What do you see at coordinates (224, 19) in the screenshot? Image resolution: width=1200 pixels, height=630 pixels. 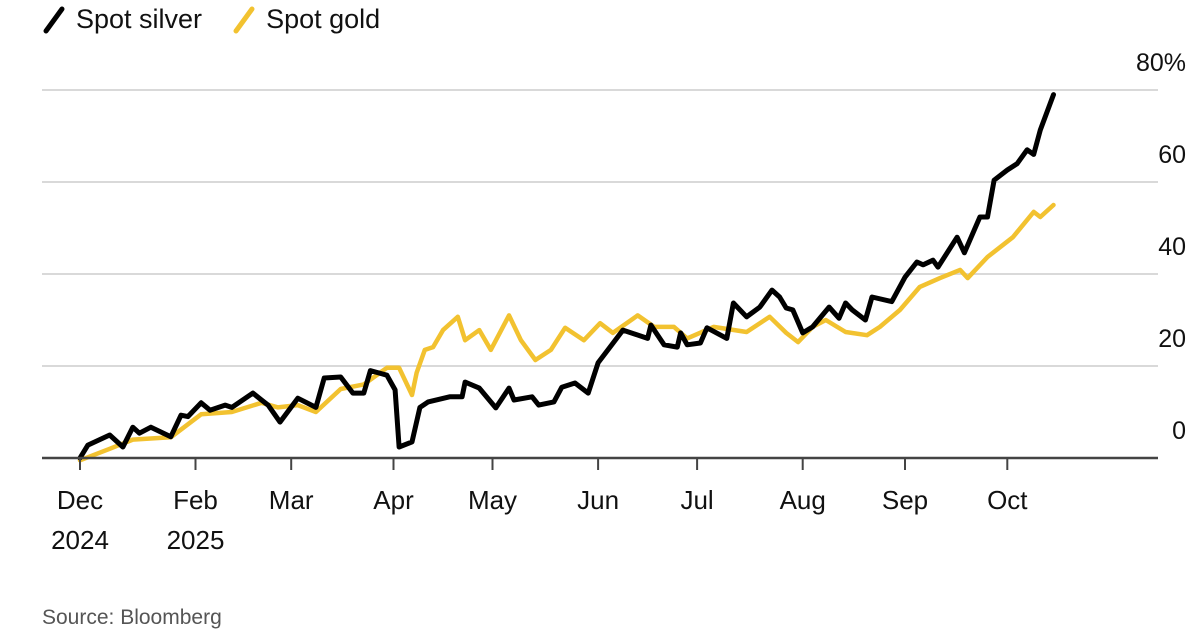 I see `legend: Spot silver Spot gold` at bounding box center [224, 19].